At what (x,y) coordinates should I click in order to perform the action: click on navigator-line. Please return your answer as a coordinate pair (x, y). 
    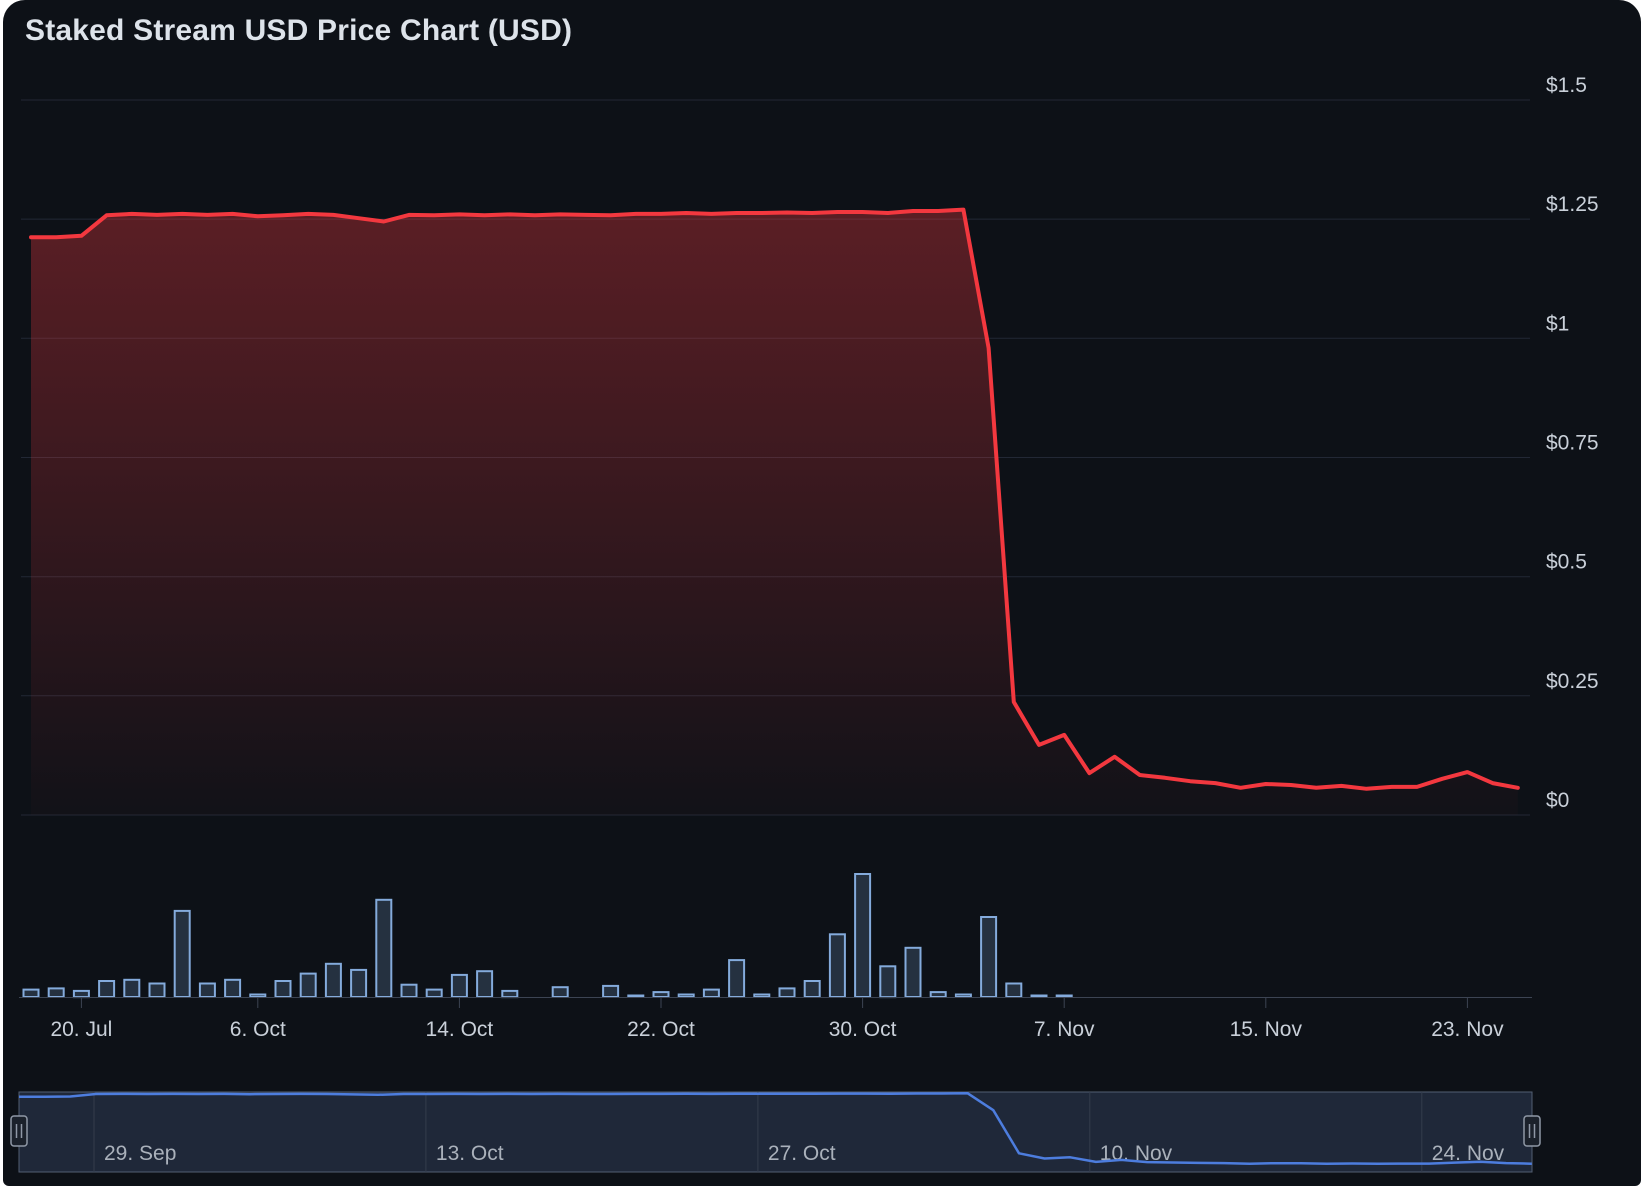
    Looking at the image, I should click on (775, 1129).